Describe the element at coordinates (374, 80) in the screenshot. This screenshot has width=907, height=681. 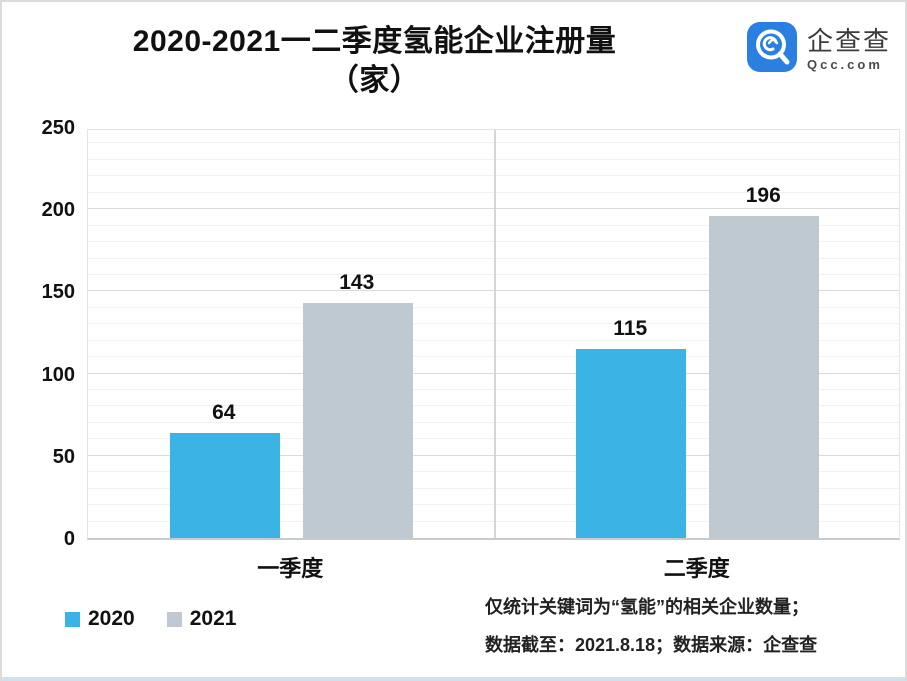
I see `chart-title-line2: （家）` at that location.